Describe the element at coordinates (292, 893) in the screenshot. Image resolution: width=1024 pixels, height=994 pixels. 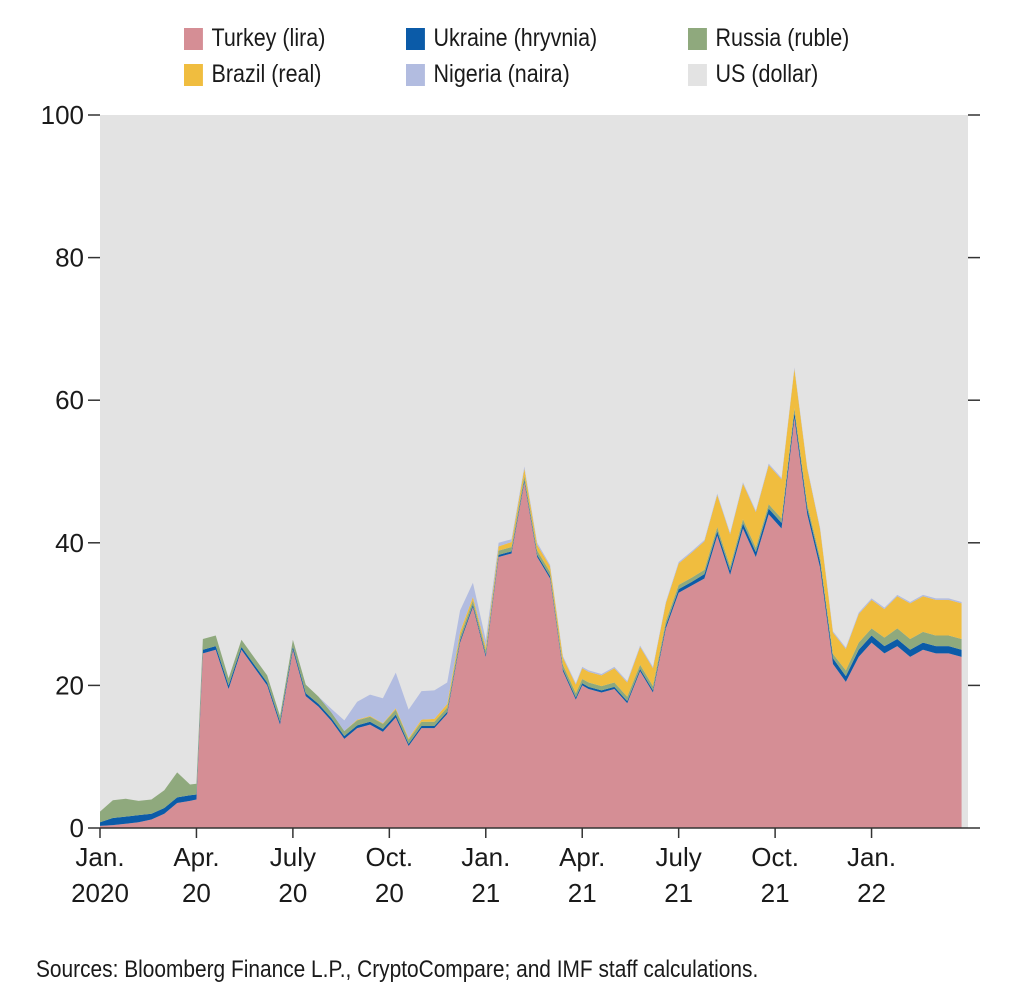
I see `x-tick-label-2-year: 20` at that location.